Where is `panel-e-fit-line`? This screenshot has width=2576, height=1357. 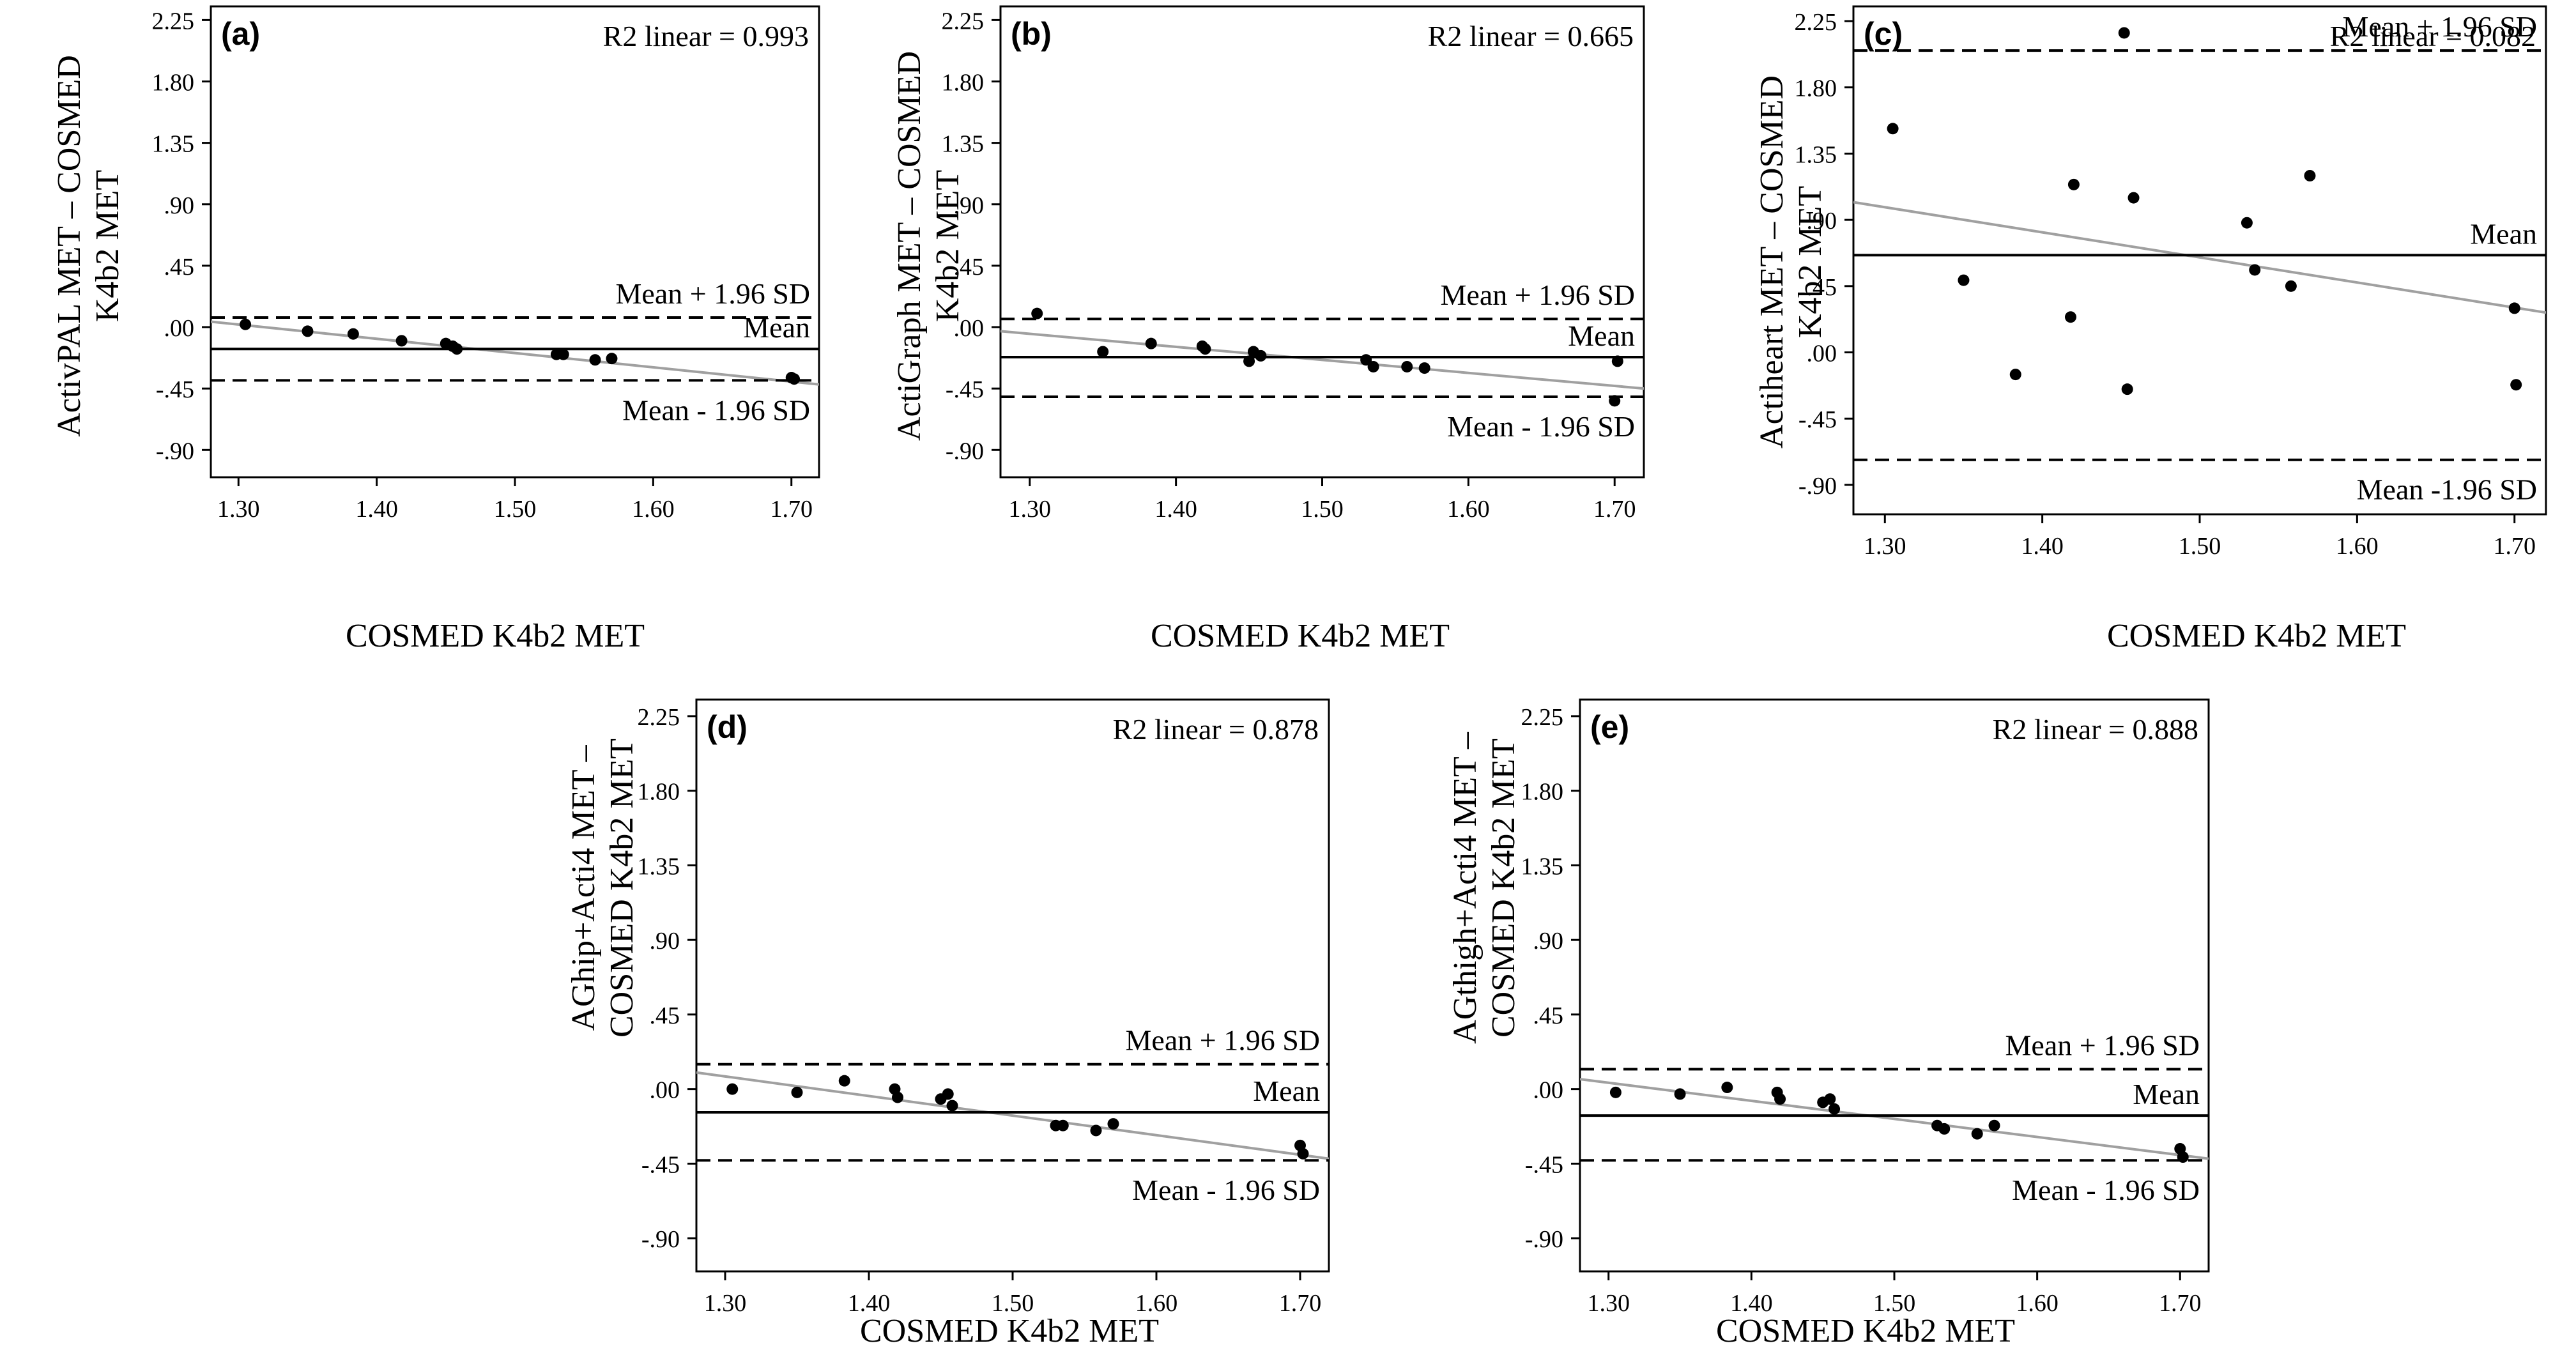
panel-e-fit-line is located at coordinates (1894, 1119).